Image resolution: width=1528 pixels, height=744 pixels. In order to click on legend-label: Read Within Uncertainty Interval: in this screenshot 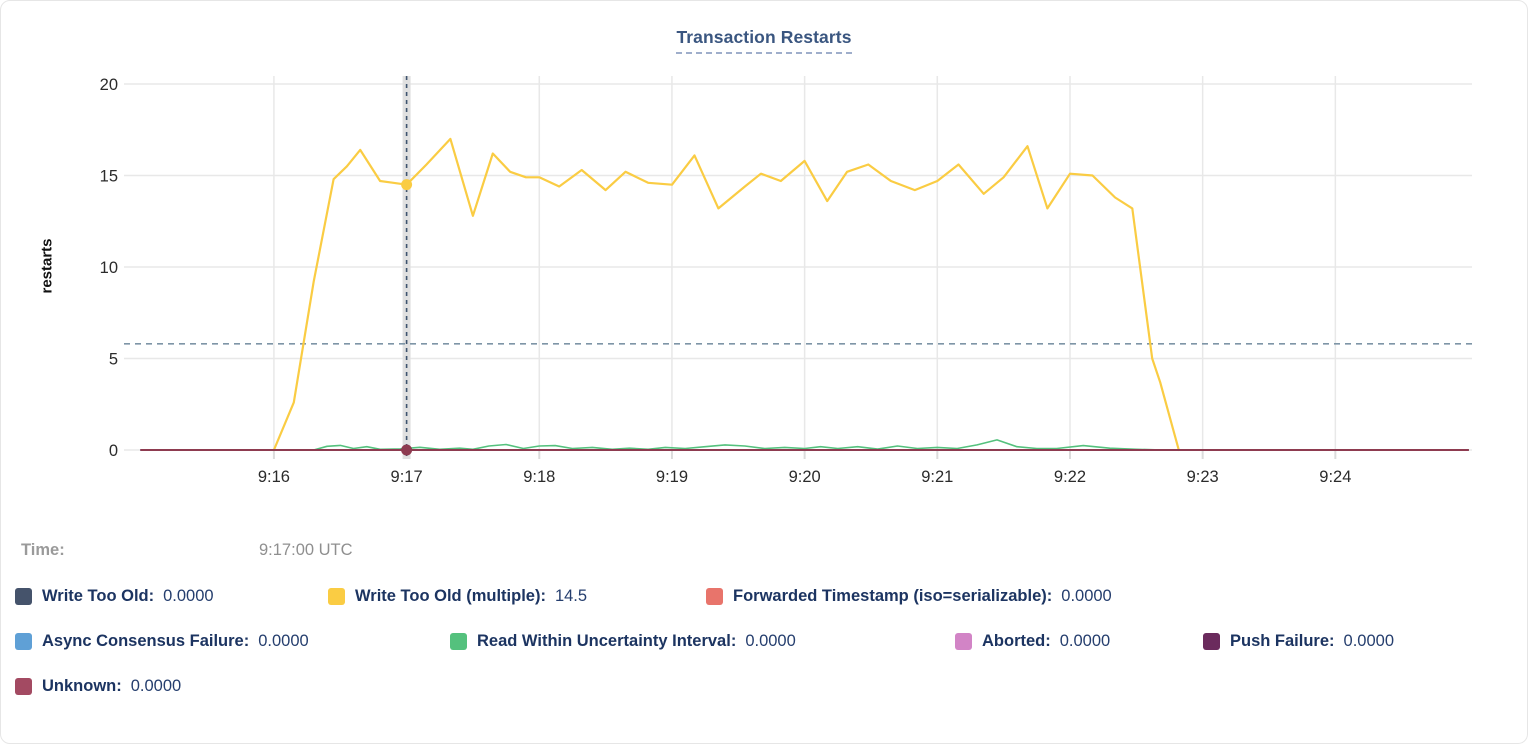, I will do `click(607, 640)`.